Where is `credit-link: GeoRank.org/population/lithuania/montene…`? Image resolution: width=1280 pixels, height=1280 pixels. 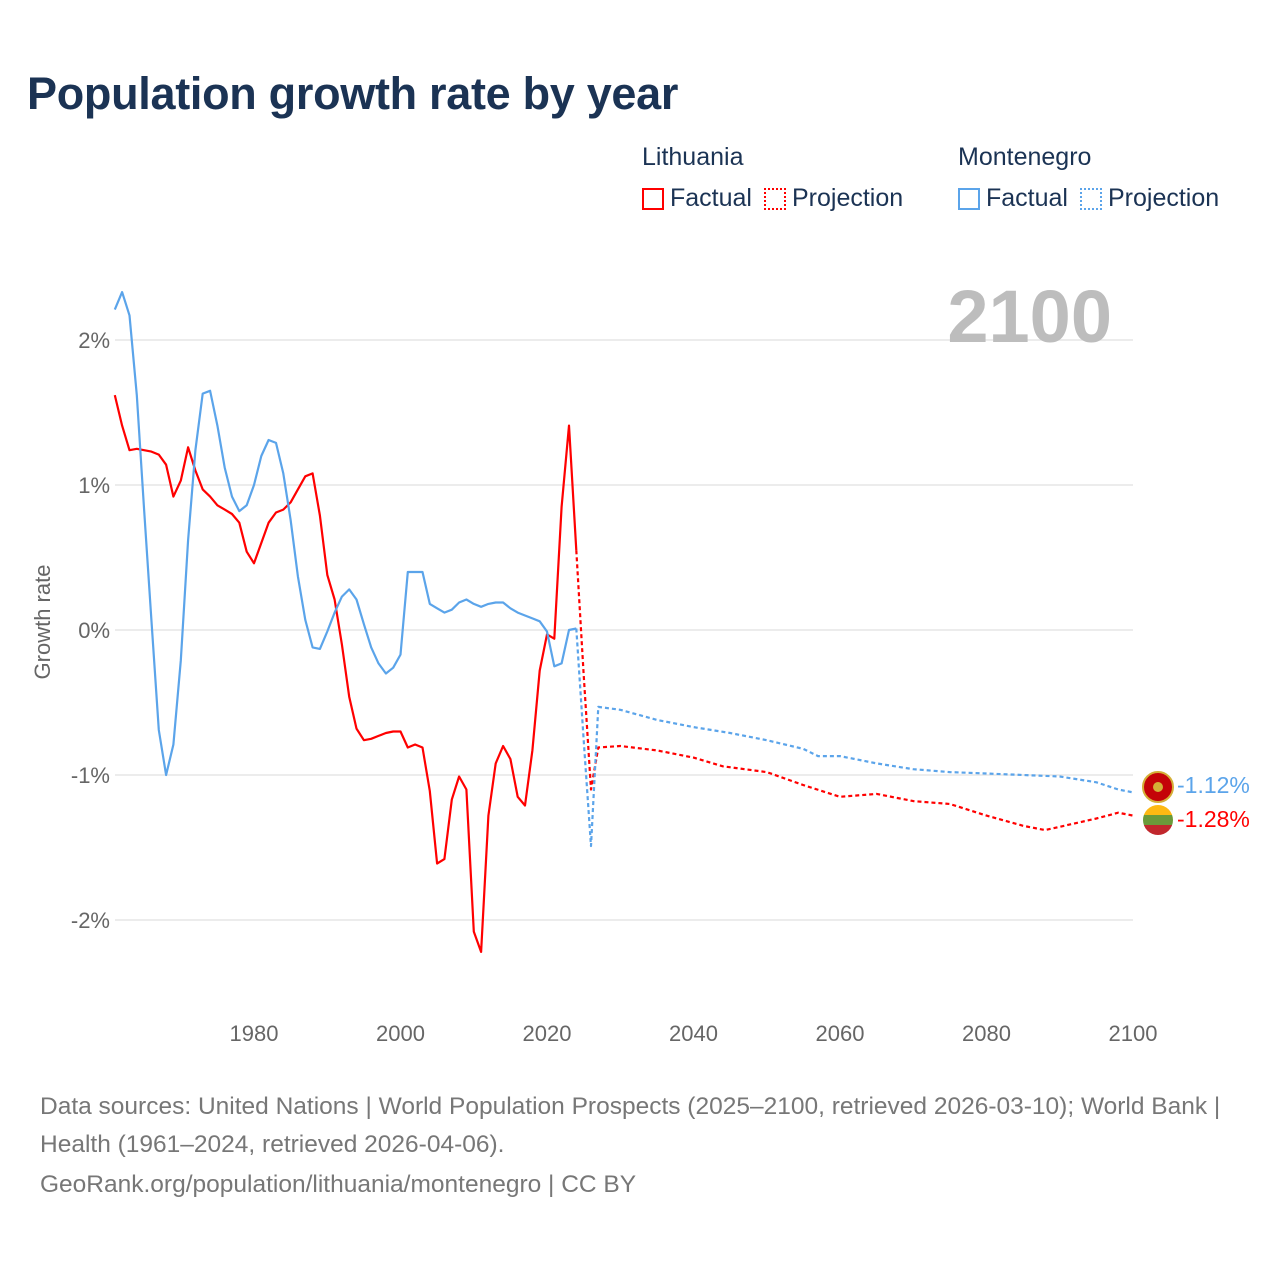 credit-link: GeoRank.org/population/lithuania/montene… is located at coordinates (338, 1184).